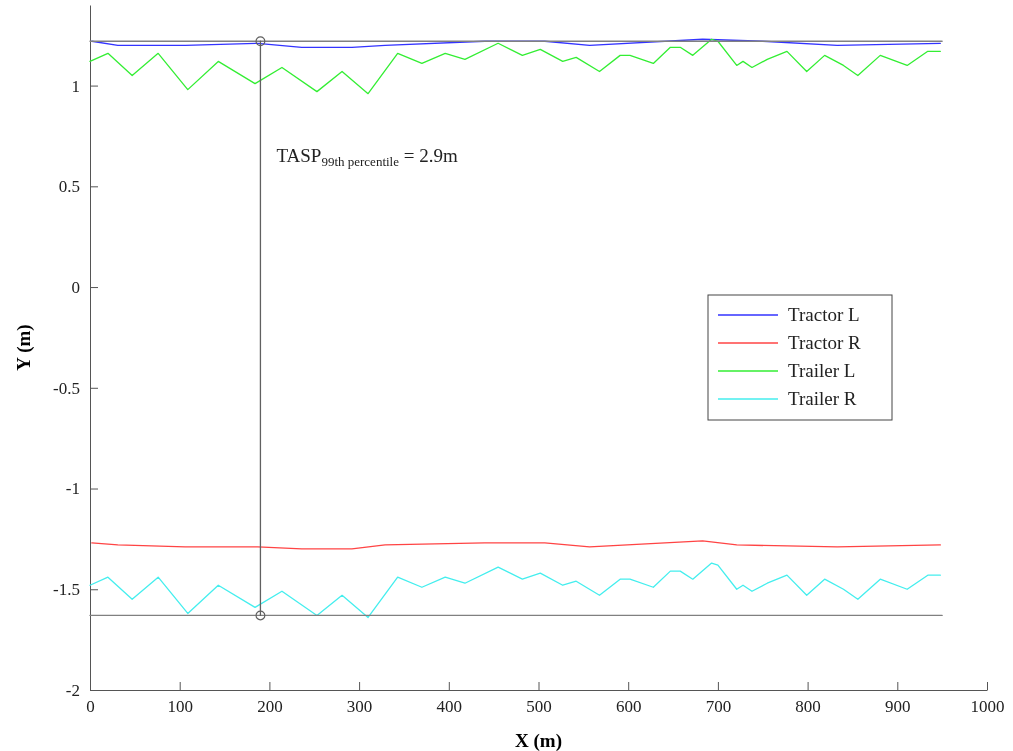  Describe the element at coordinates (69, 187) in the screenshot. I see `y-tick-label: 0.5` at that location.